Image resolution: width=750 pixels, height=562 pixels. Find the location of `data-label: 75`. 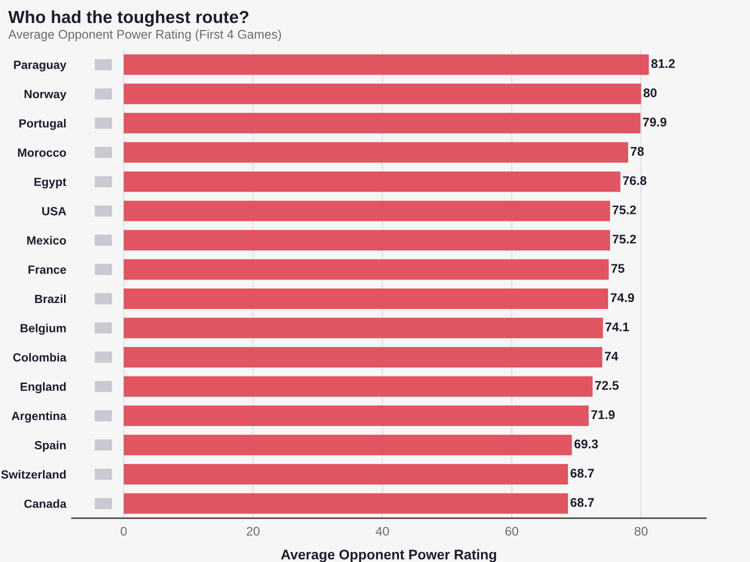

data-label: 75 is located at coordinates (617, 268).